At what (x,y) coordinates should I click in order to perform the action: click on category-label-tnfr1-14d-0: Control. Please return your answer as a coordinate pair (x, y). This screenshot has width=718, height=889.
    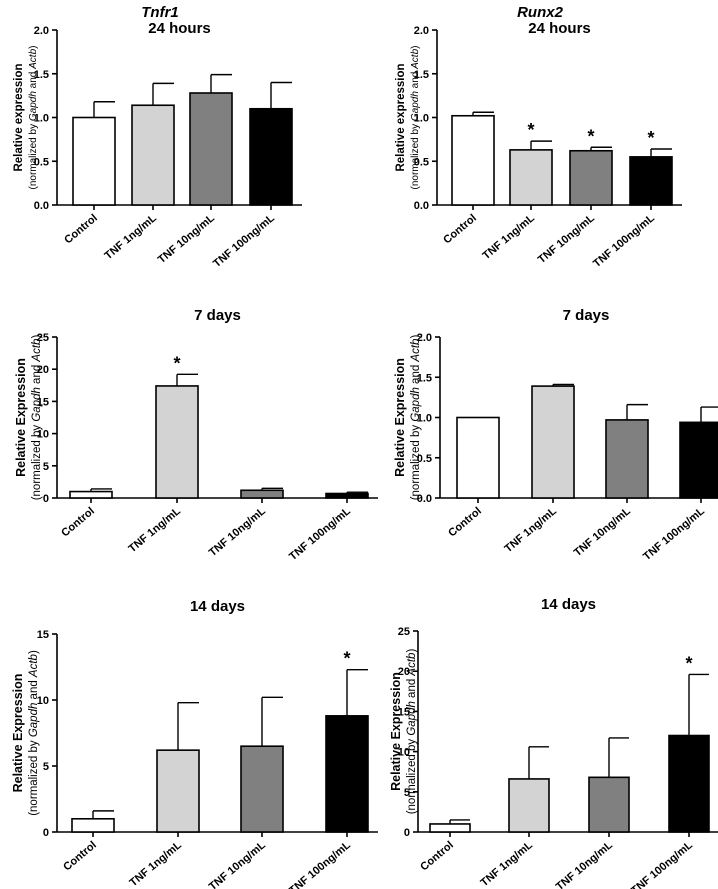
    Looking at the image, I should click on (80, 856).